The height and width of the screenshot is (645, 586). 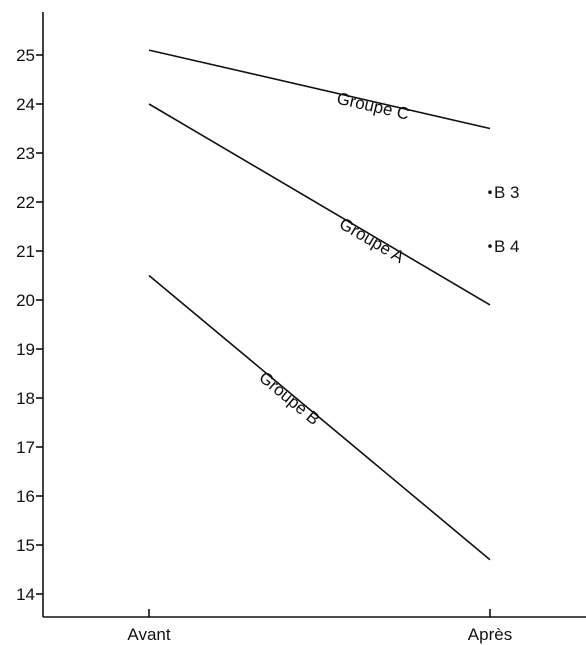 What do you see at coordinates (25, 104) in the screenshot?
I see `y-tick-label: 24` at bounding box center [25, 104].